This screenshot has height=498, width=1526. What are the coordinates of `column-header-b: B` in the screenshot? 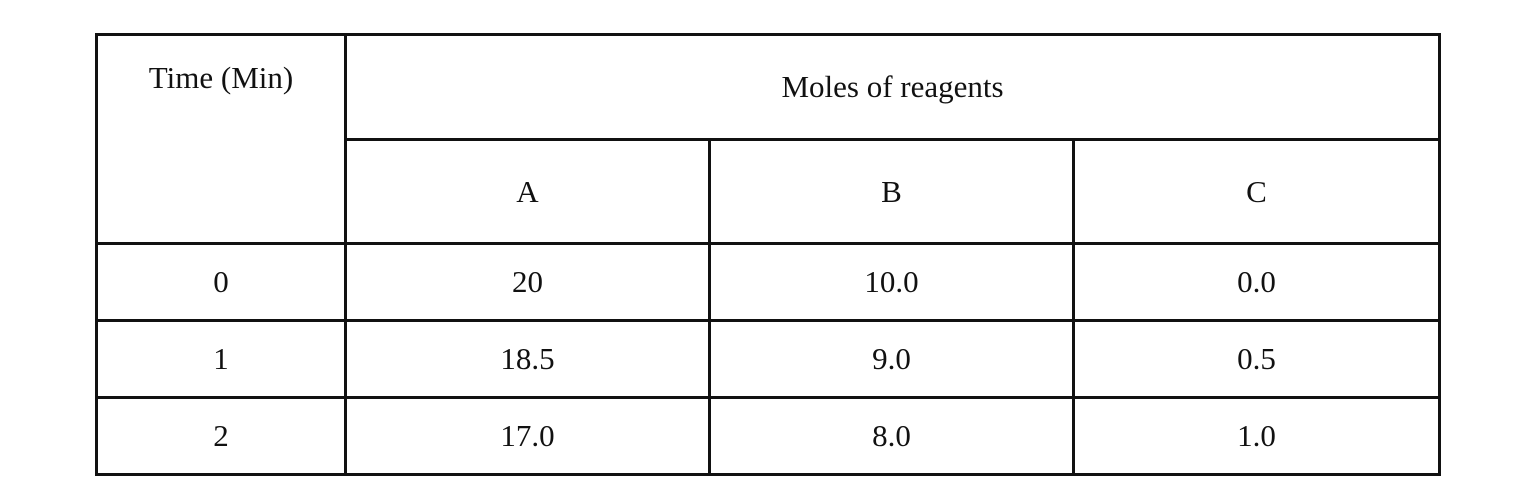 It's located at (891, 191).